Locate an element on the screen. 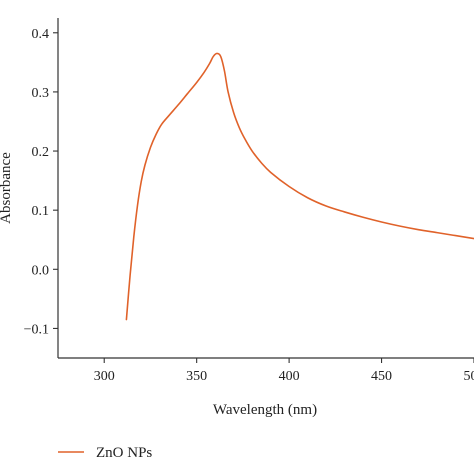  y-tick-label: 0.2 is located at coordinates (41, 152).